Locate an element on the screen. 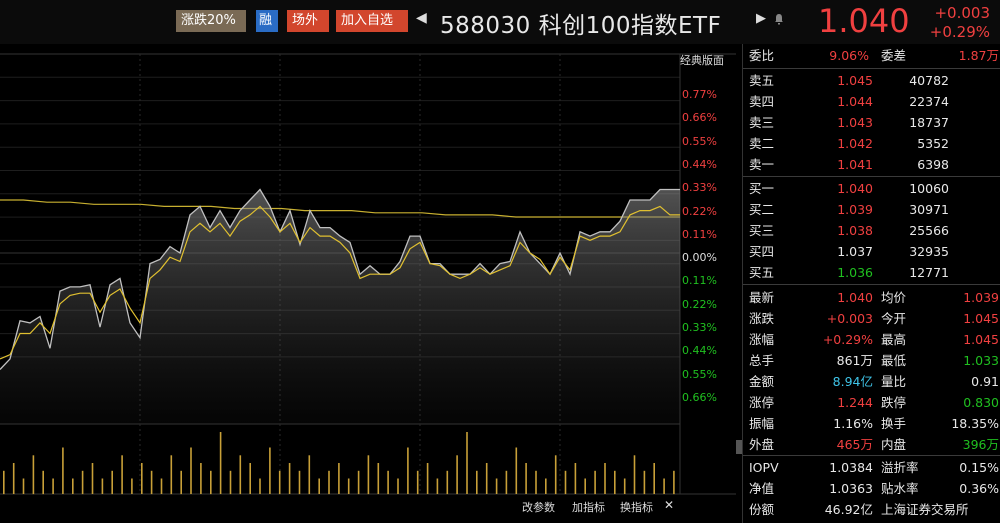 The width and height of the screenshot is (1000, 523). prev-security-icon: ◀ is located at coordinates (421, 18).